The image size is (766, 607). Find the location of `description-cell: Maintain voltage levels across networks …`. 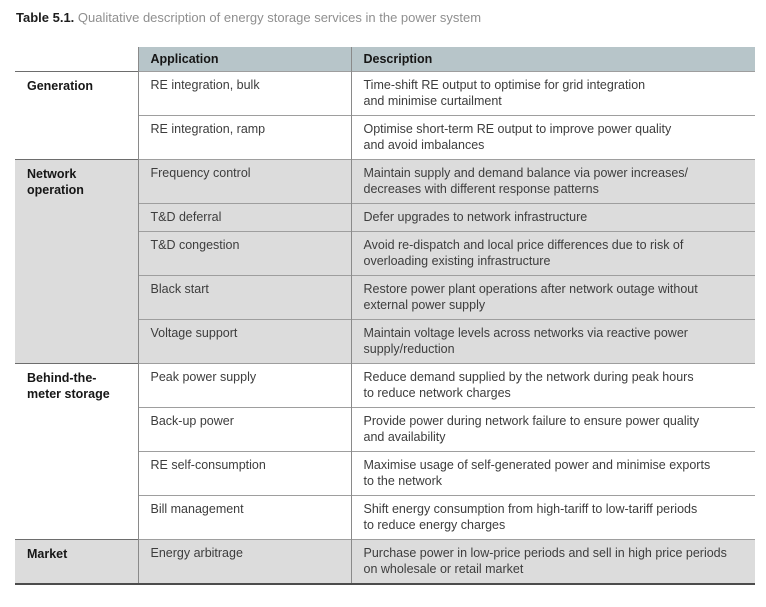

description-cell: Maintain voltage levels across networks … is located at coordinates (553, 341).